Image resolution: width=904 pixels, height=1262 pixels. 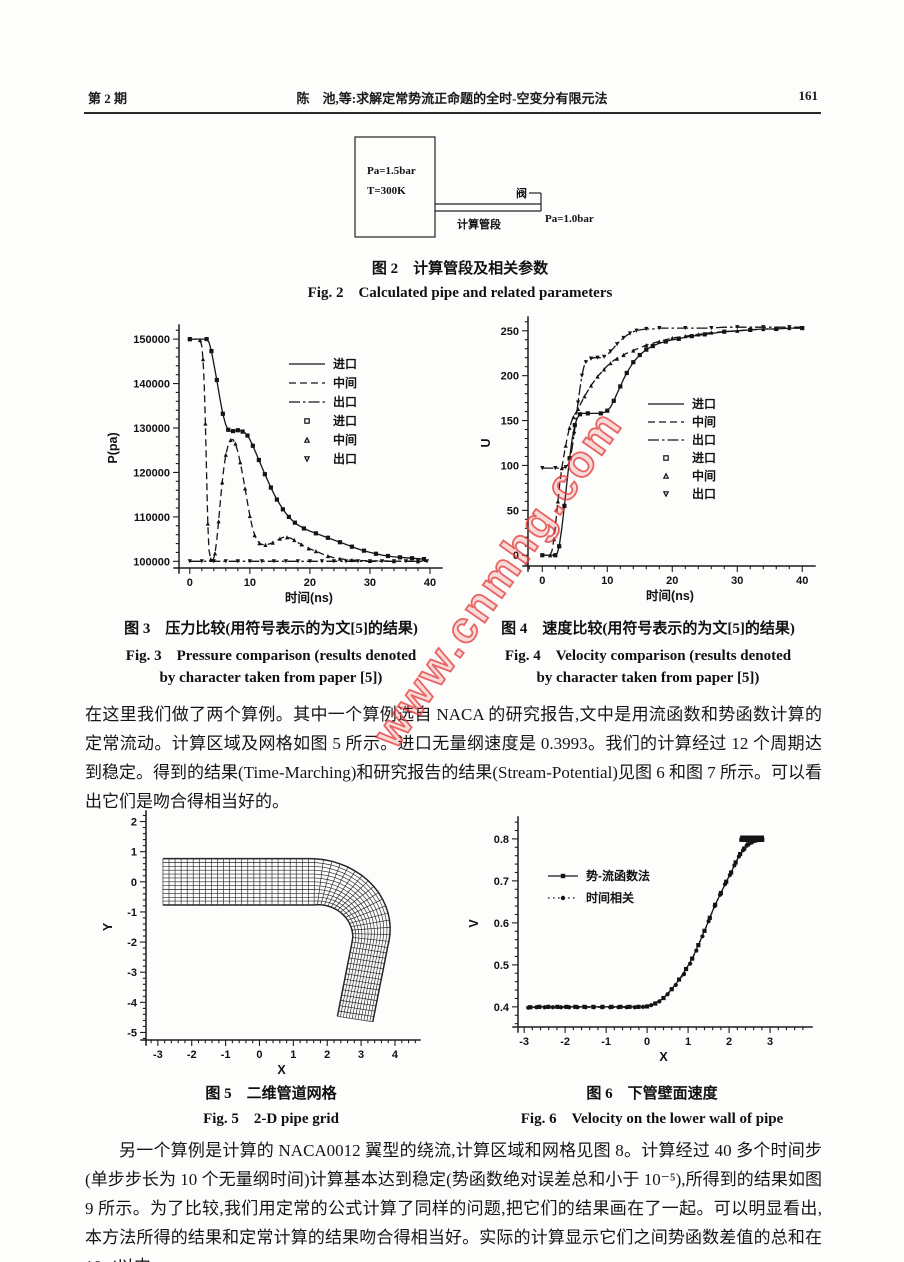 I want to click on svg-text: 时间相关, so click(x=610, y=897).